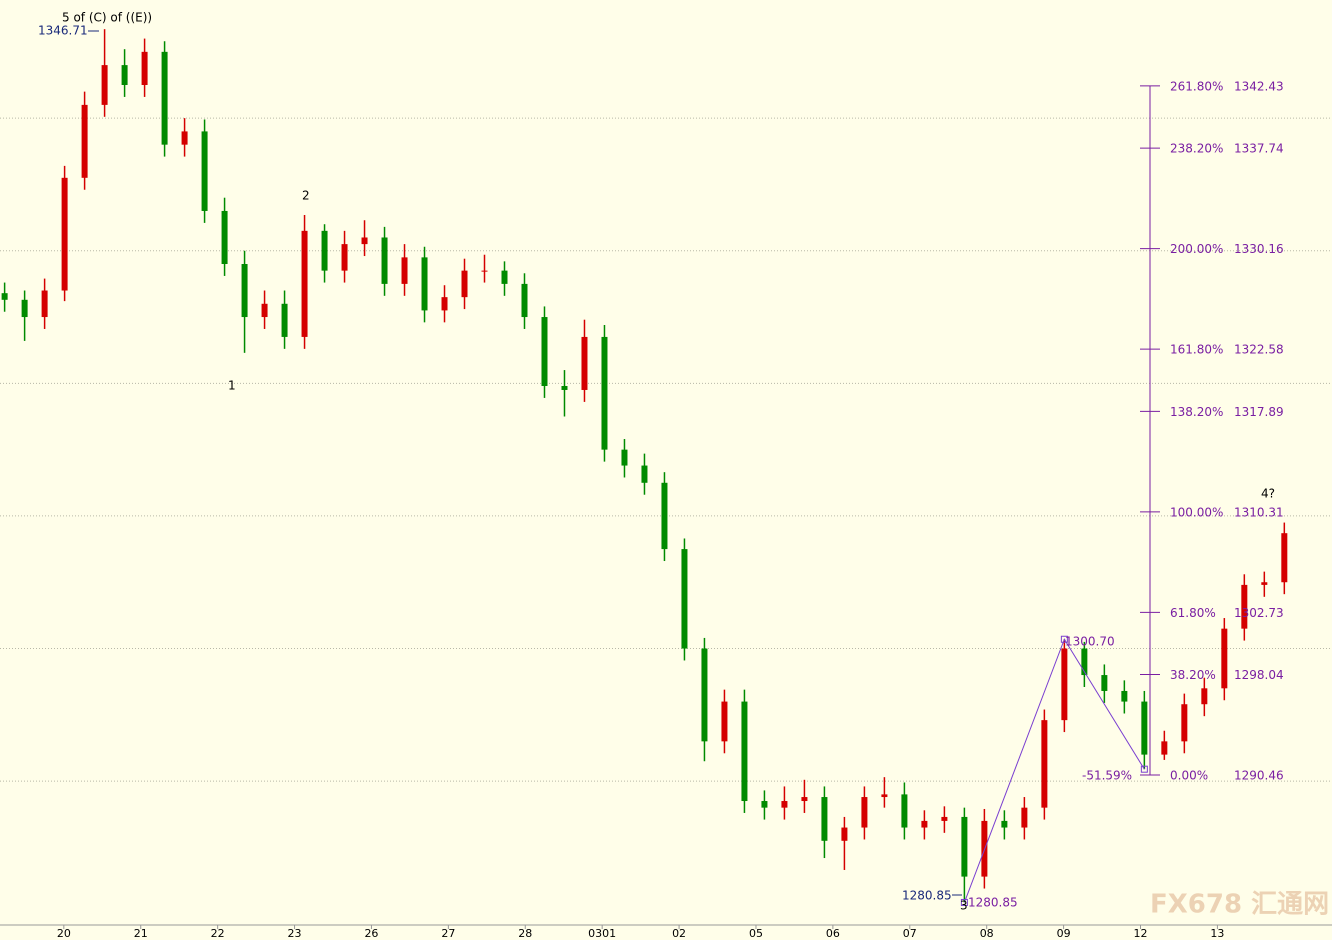 This screenshot has height=940, width=1332. Describe the element at coordinates (1141, 933) in the screenshot. I see `x-tick-label: 12` at that location.